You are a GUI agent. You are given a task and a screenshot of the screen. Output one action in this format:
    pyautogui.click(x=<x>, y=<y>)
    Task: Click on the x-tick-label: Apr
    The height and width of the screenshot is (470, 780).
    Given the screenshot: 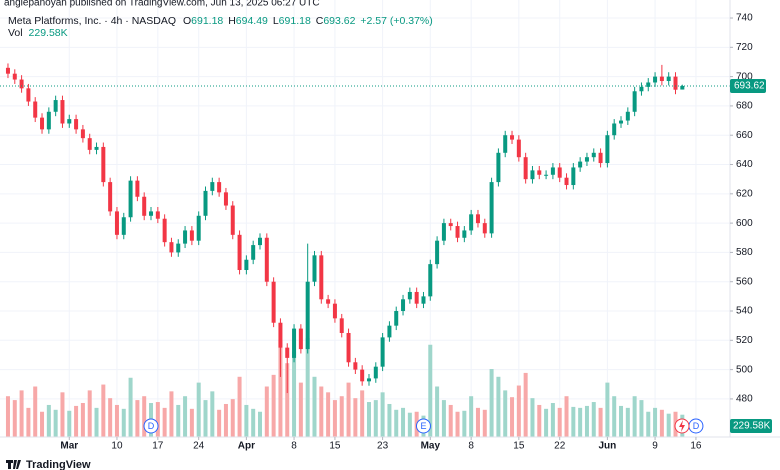 What is the action you would take?
    pyautogui.click(x=246, y=446)
    